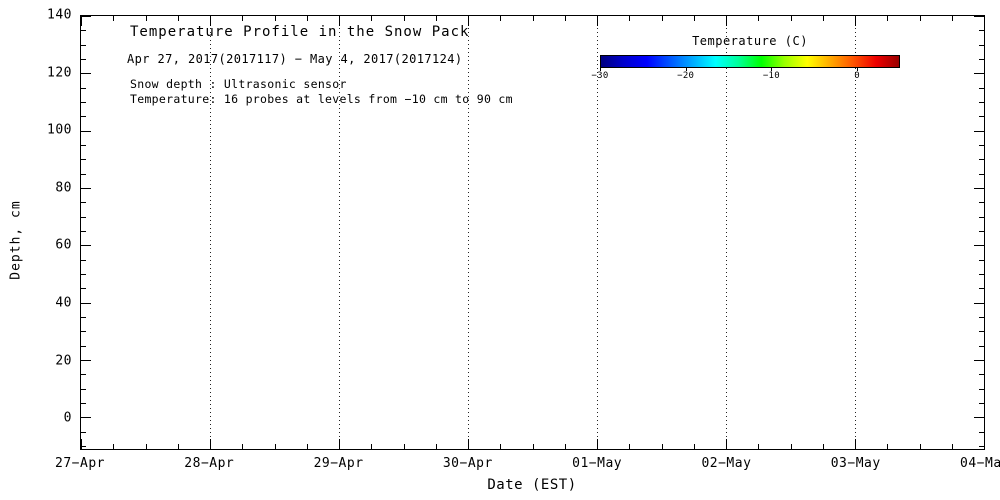 The image size is (1000, 500). Describe the element at coordinates (467, 463) in the screenshot. I see `x-tick-label: 30−Apr` at that location.